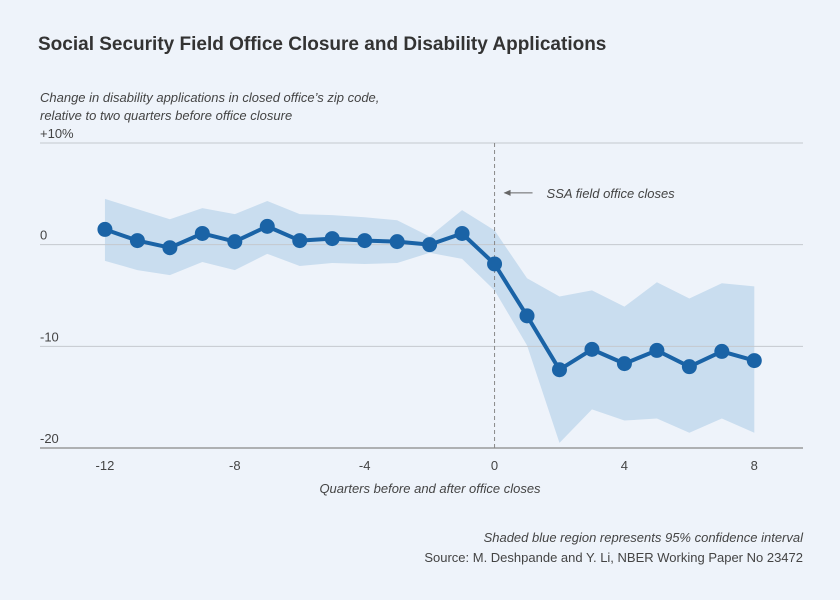 This screenshot has width=840, height=600. I want to click on x-axis-label: Quarters before and after office closes, so click(430, 488).